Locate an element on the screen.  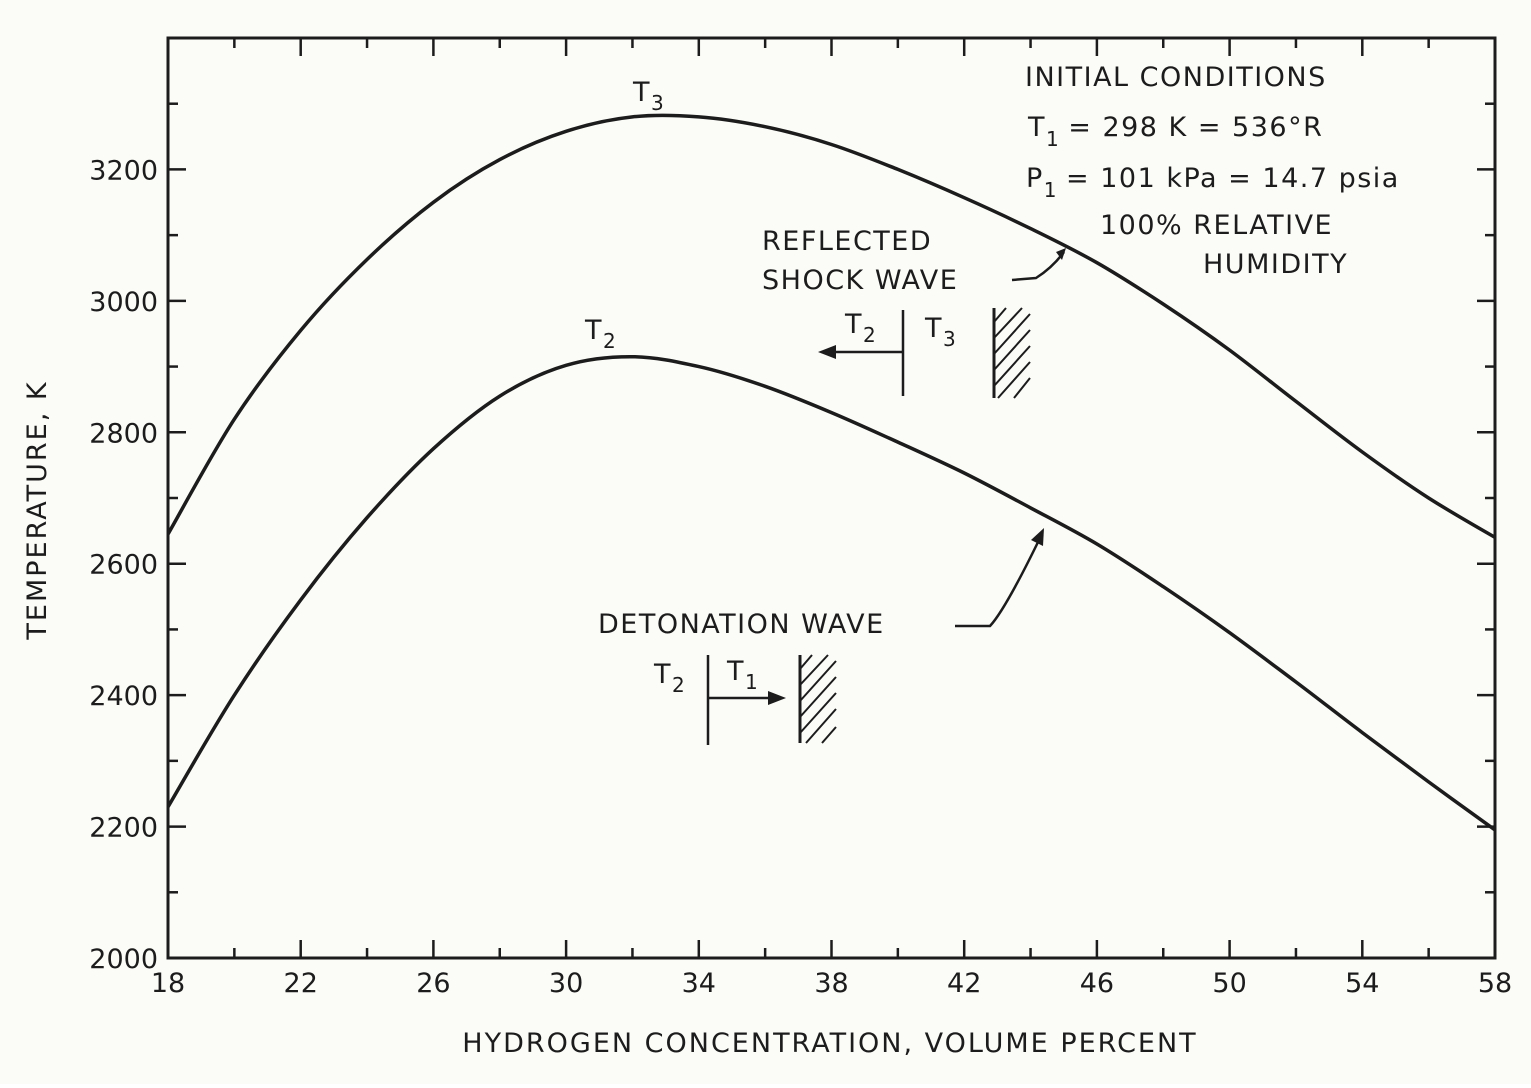
x-tick-label: 38 is located at coordinates (831, 983).